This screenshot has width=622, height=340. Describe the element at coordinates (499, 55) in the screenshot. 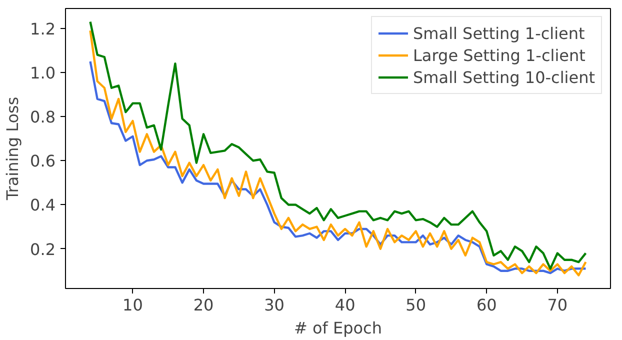

I see `legend-label: Large Setting 1-client` at that location.